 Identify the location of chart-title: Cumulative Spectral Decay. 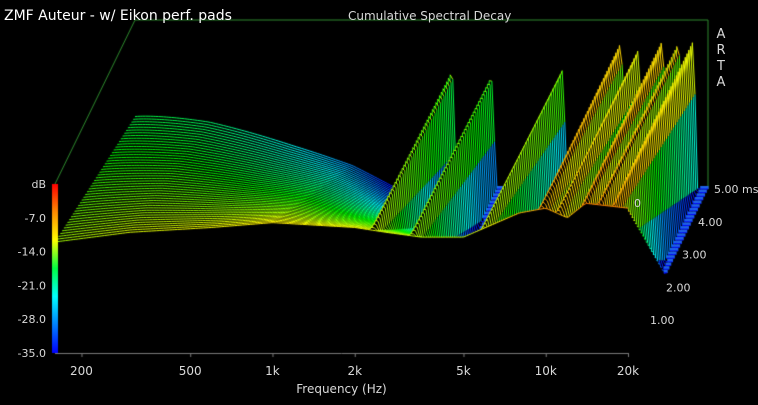
(430, 16).